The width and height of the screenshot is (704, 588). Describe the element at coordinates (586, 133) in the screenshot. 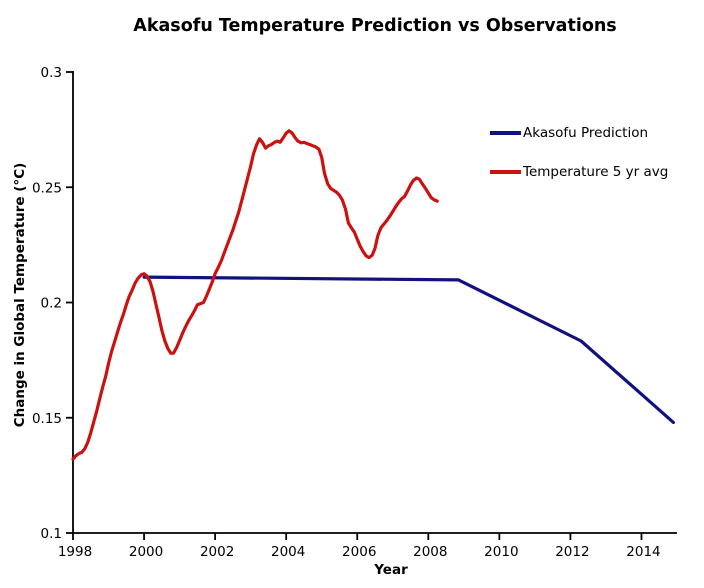

I see `legend-label-akasofu-prediction: Akasofu Prediction` at that location.